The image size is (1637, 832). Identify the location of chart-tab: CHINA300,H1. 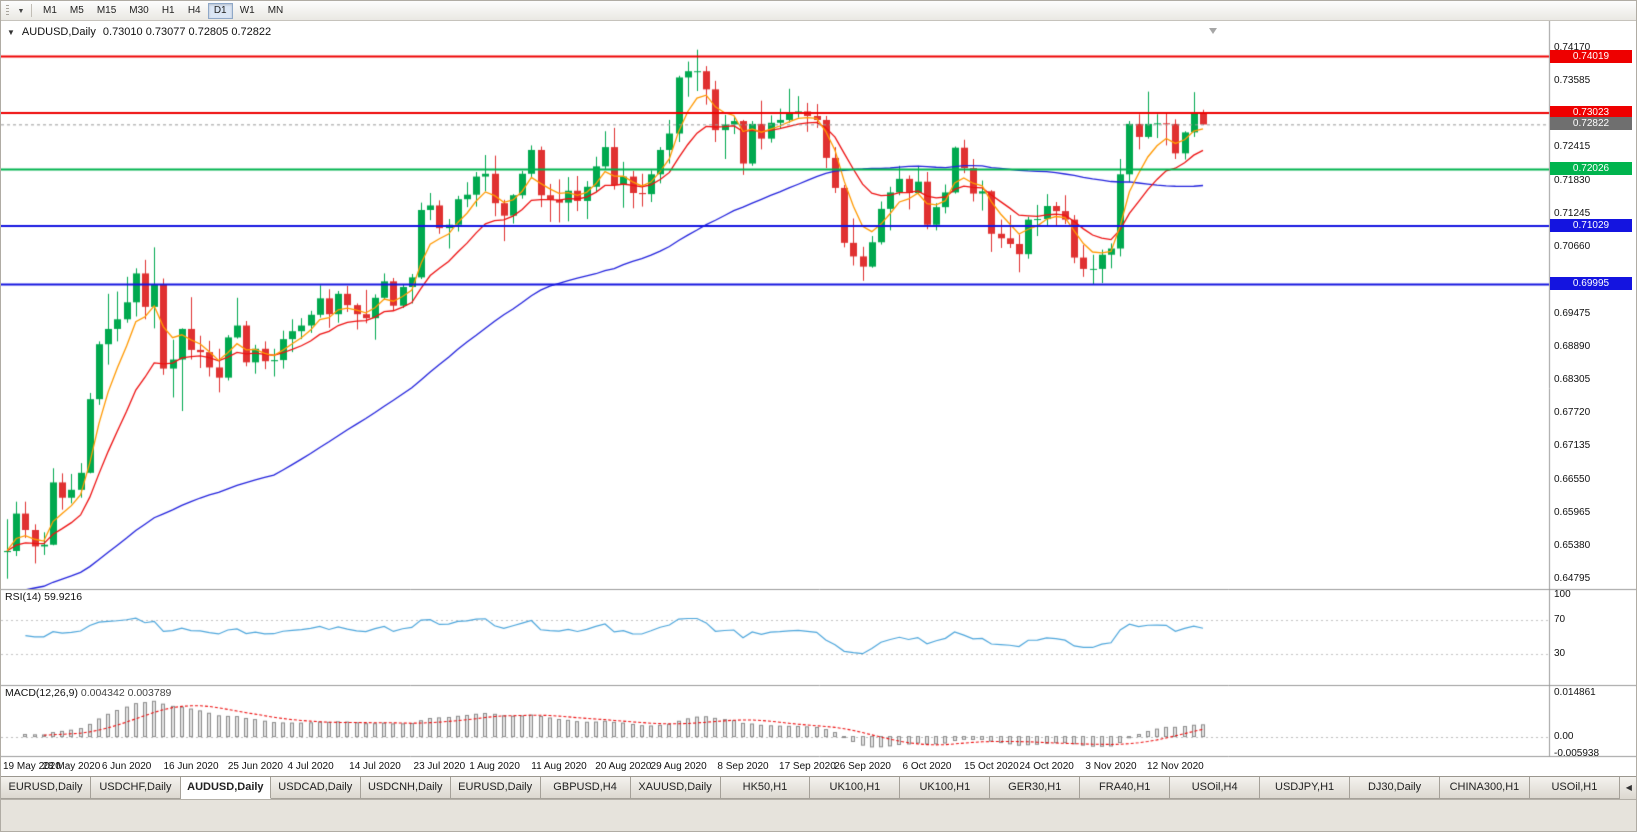
(1485, 788).